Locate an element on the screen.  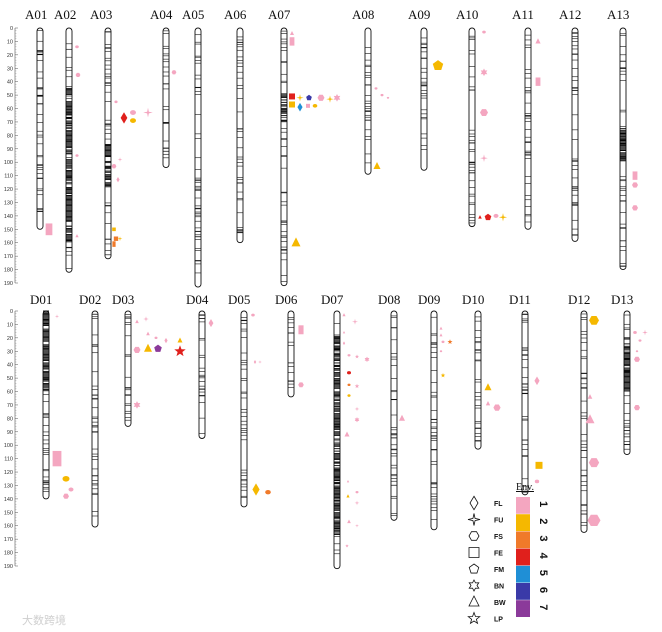
axis-tick-label: 190 is located at coordinates (8, 567).